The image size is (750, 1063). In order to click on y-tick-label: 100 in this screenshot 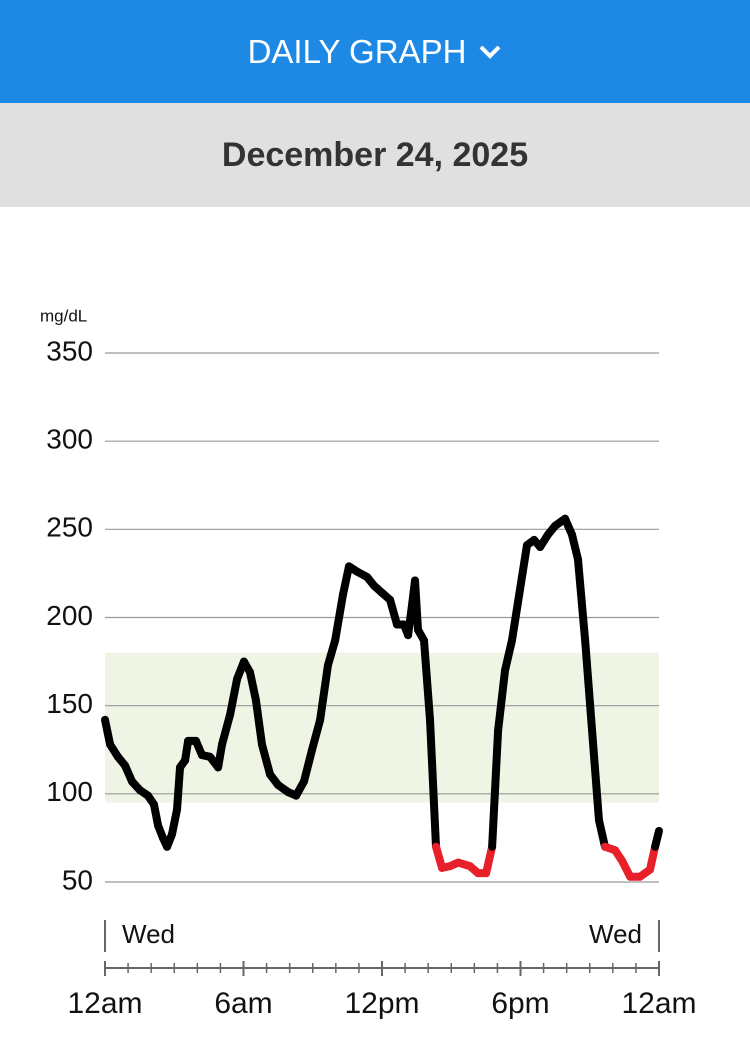, I will do `click(69, 791)`.